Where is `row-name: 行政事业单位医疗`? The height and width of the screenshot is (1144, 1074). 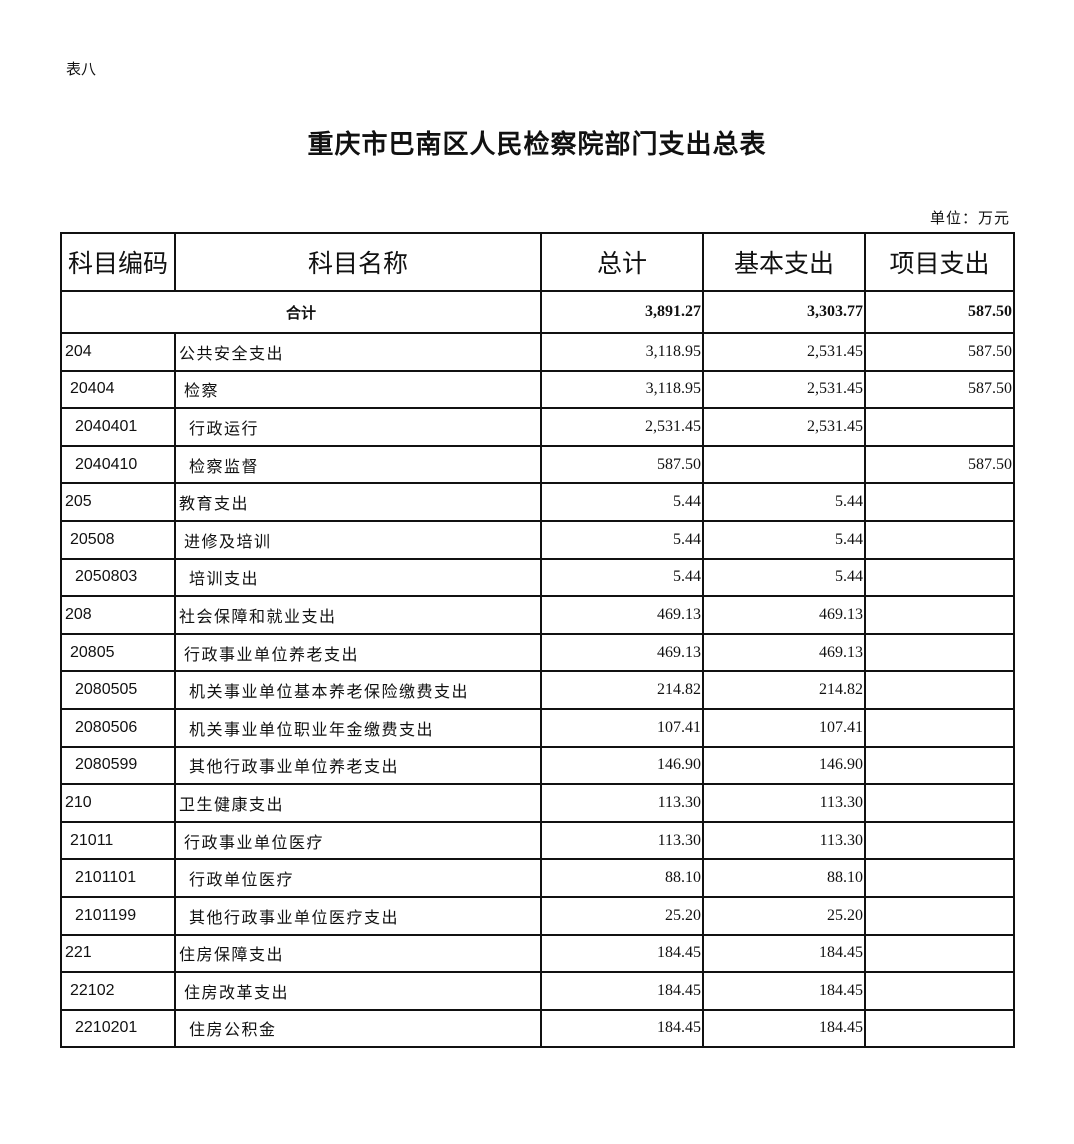 row-name: 行政事业单位医疗 is located at coordinates (358, 840).